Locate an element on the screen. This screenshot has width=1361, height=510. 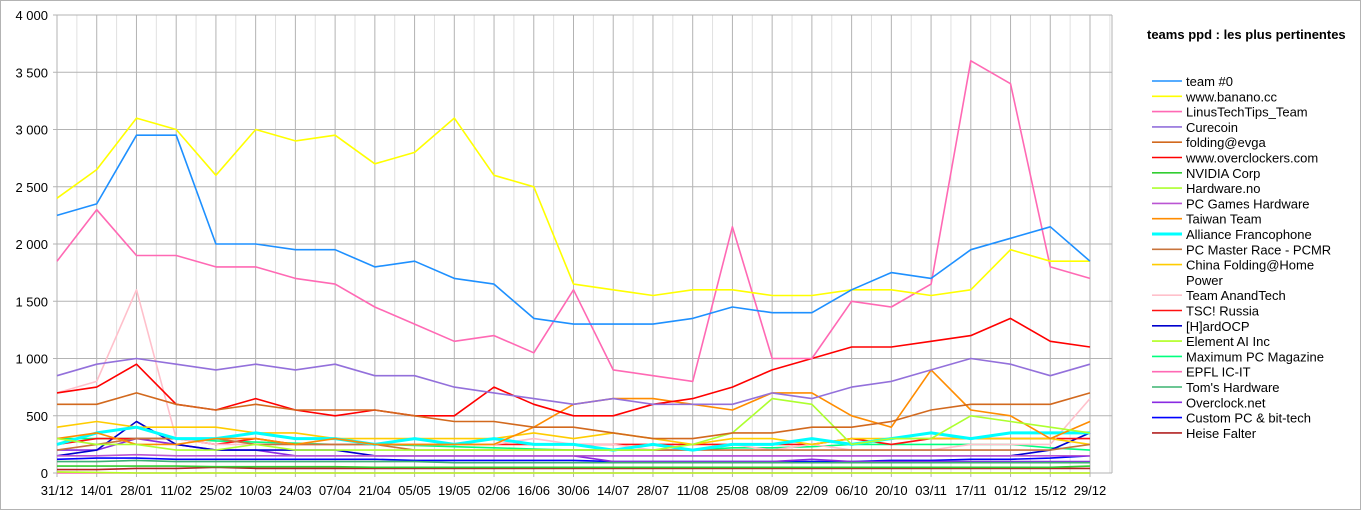
x-tick-label: 28/01 is located at coordinates (136, 490).